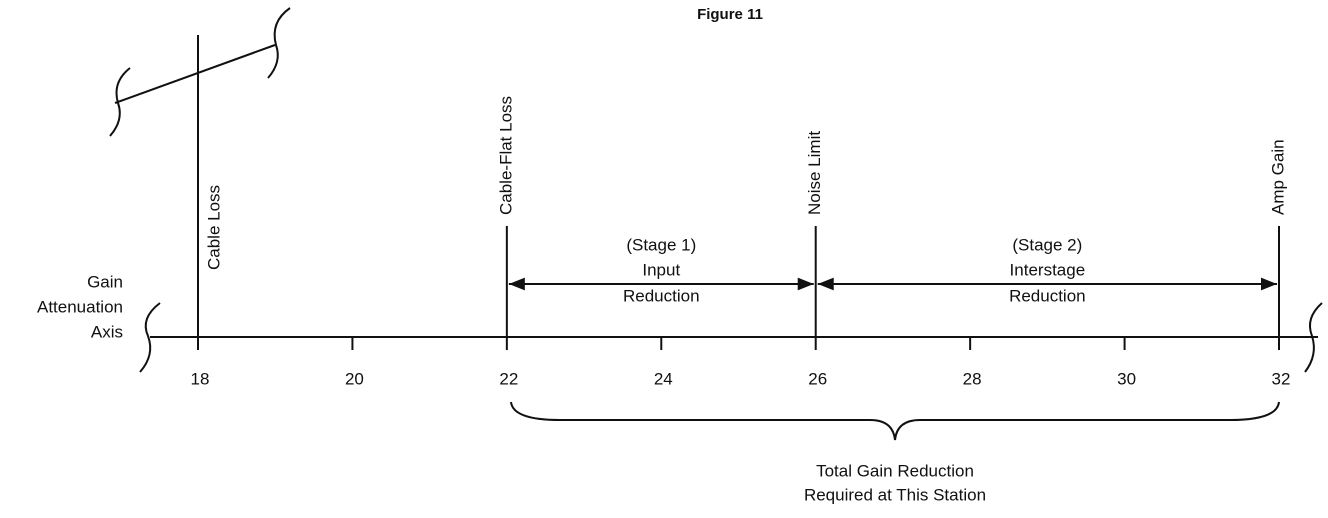  Describe the element at coordinates (195, 74) in the screenshot. I see `cable-slope` at that location.